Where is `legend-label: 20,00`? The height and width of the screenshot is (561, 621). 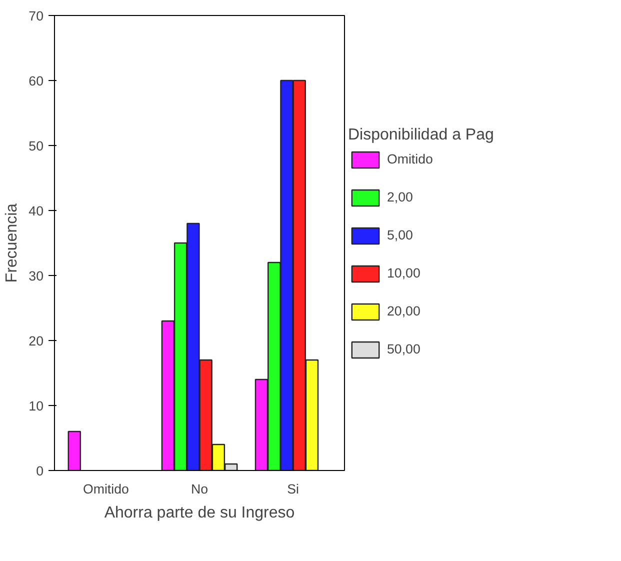 legend-label: 20,00 is located at coordinates (403, 311).